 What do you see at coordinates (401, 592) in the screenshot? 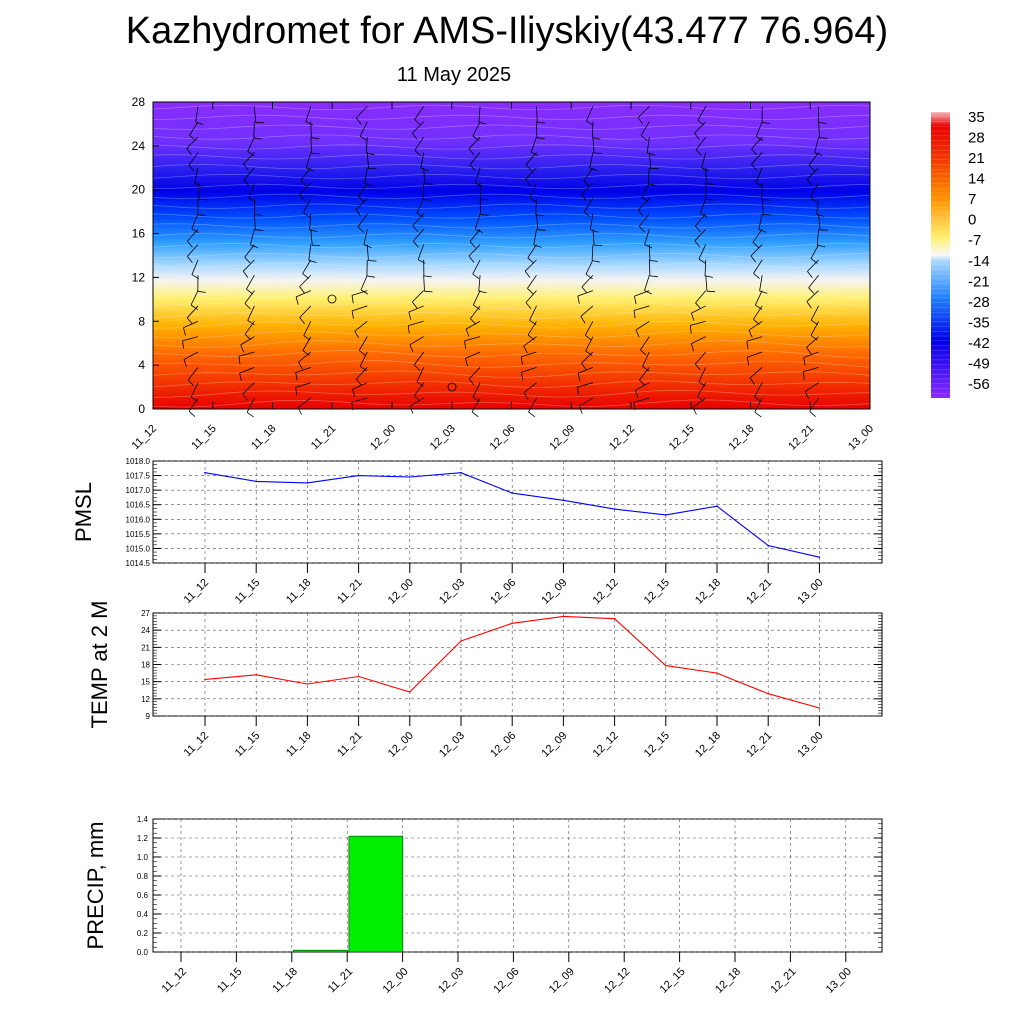
I see `x-tick-label: 12_00` at bounding box center [401, 592].